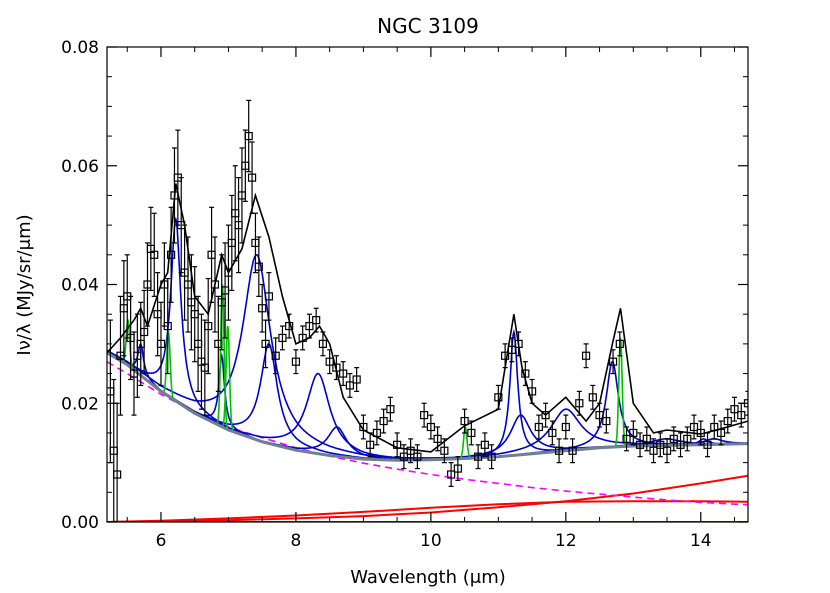 The height and width of the screenshot is (593, 830). What do you see at coordinates (296, 541) in the screenshot?
I see `x-tick-label: 8` at bounding box center [296, 541].